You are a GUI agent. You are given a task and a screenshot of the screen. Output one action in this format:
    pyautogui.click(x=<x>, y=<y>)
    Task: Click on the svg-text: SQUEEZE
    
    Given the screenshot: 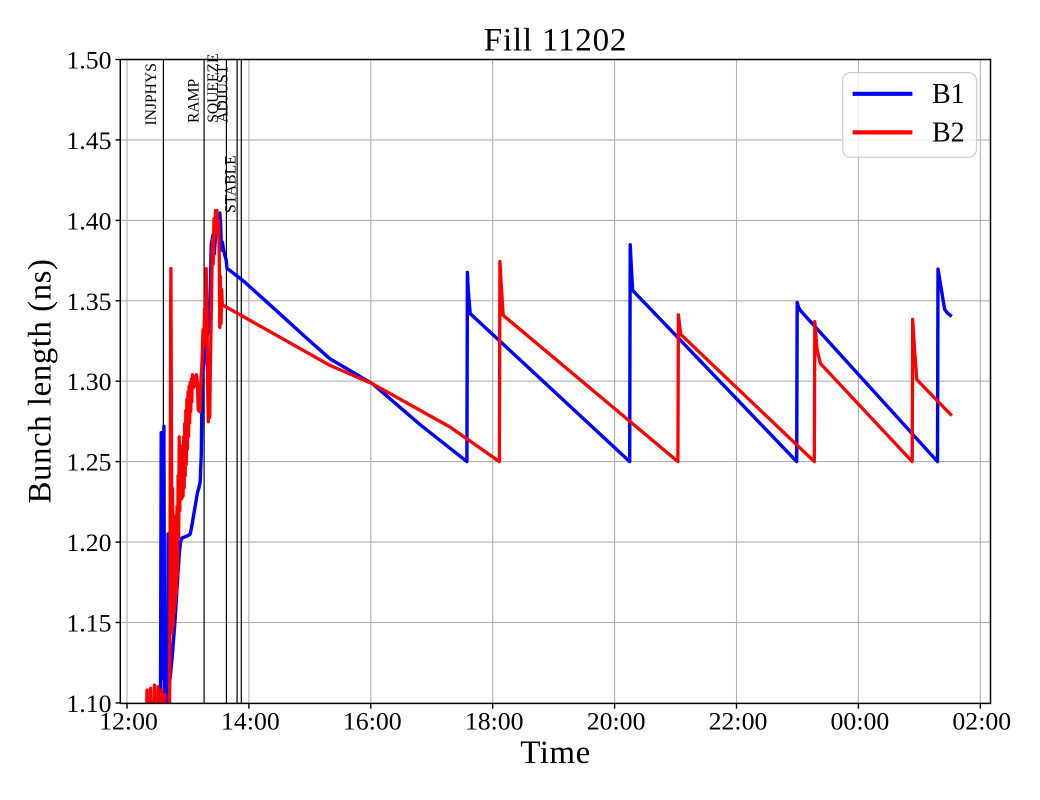 What is the action you would take?
    pyautogui.click(x=213, y=88)
    